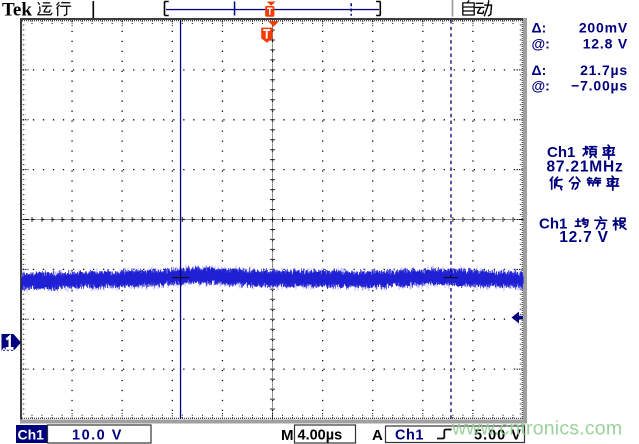  What do you see at coordinates (584, 237) in the screenshot?
I see `svg-text: 12.7 V` at bounding box center [584, 237].